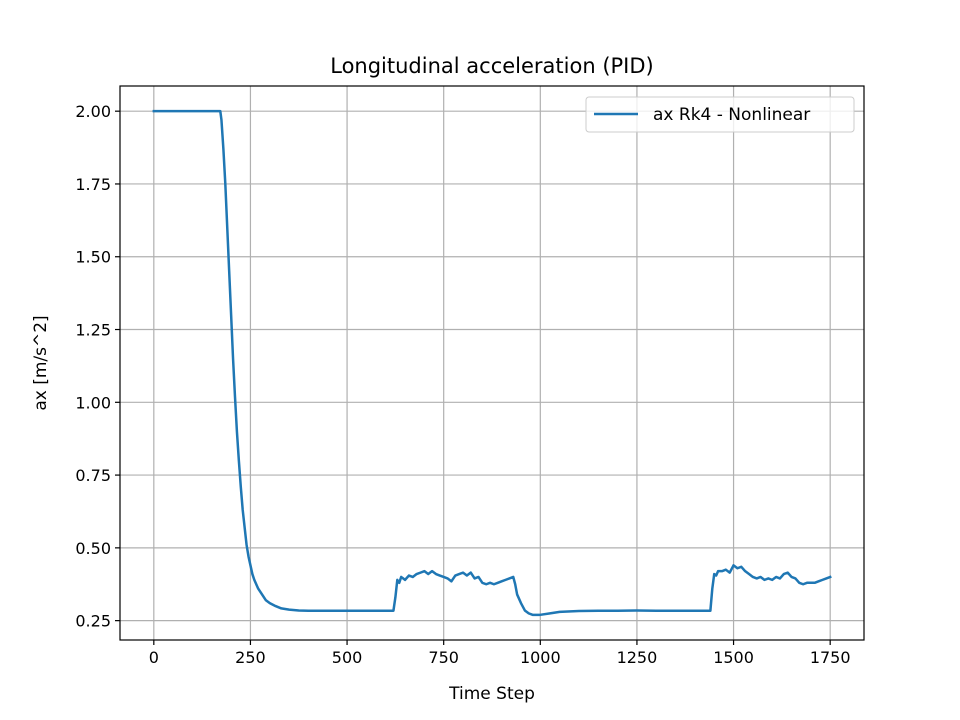 This screenshot has height=720, width=960. What do you see at coordinates (93, 475) in the screenshot?
I see `y-tick-label: 0.75` at bounding box center [93, 475].